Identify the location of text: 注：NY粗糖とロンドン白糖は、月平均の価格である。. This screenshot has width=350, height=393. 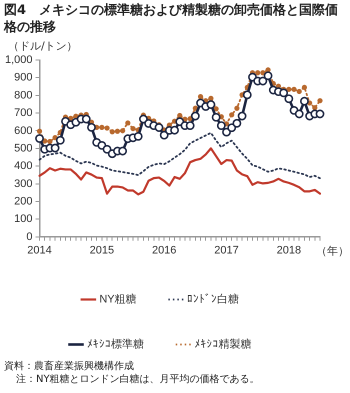
(138, 379).